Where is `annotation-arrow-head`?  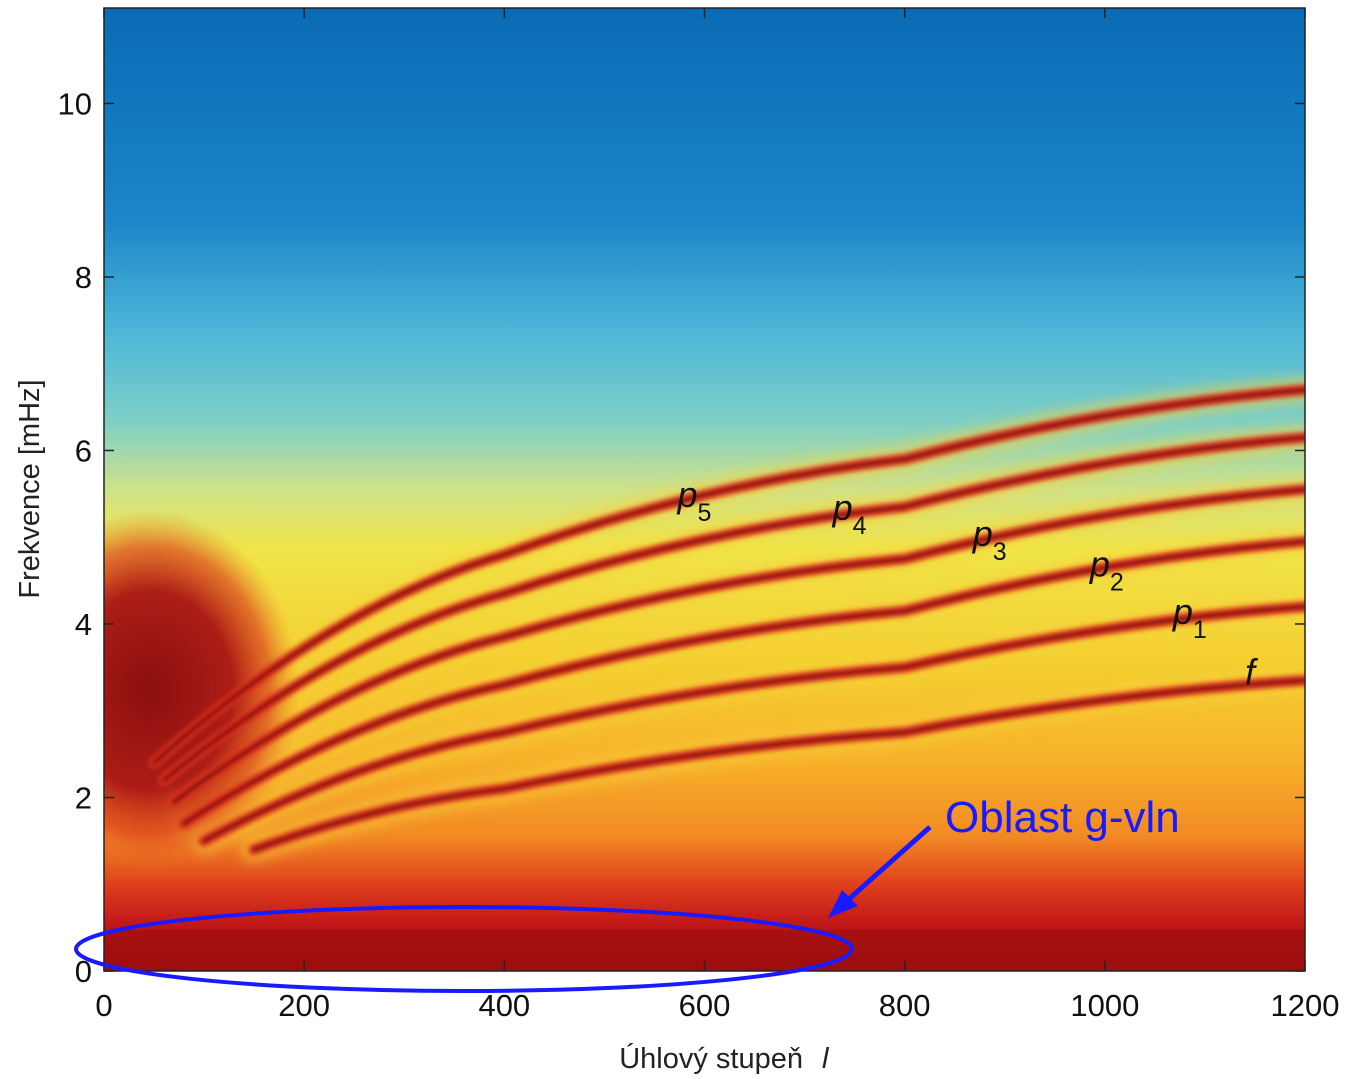
annotation-arrow-head is located at coordinates (843, 904).